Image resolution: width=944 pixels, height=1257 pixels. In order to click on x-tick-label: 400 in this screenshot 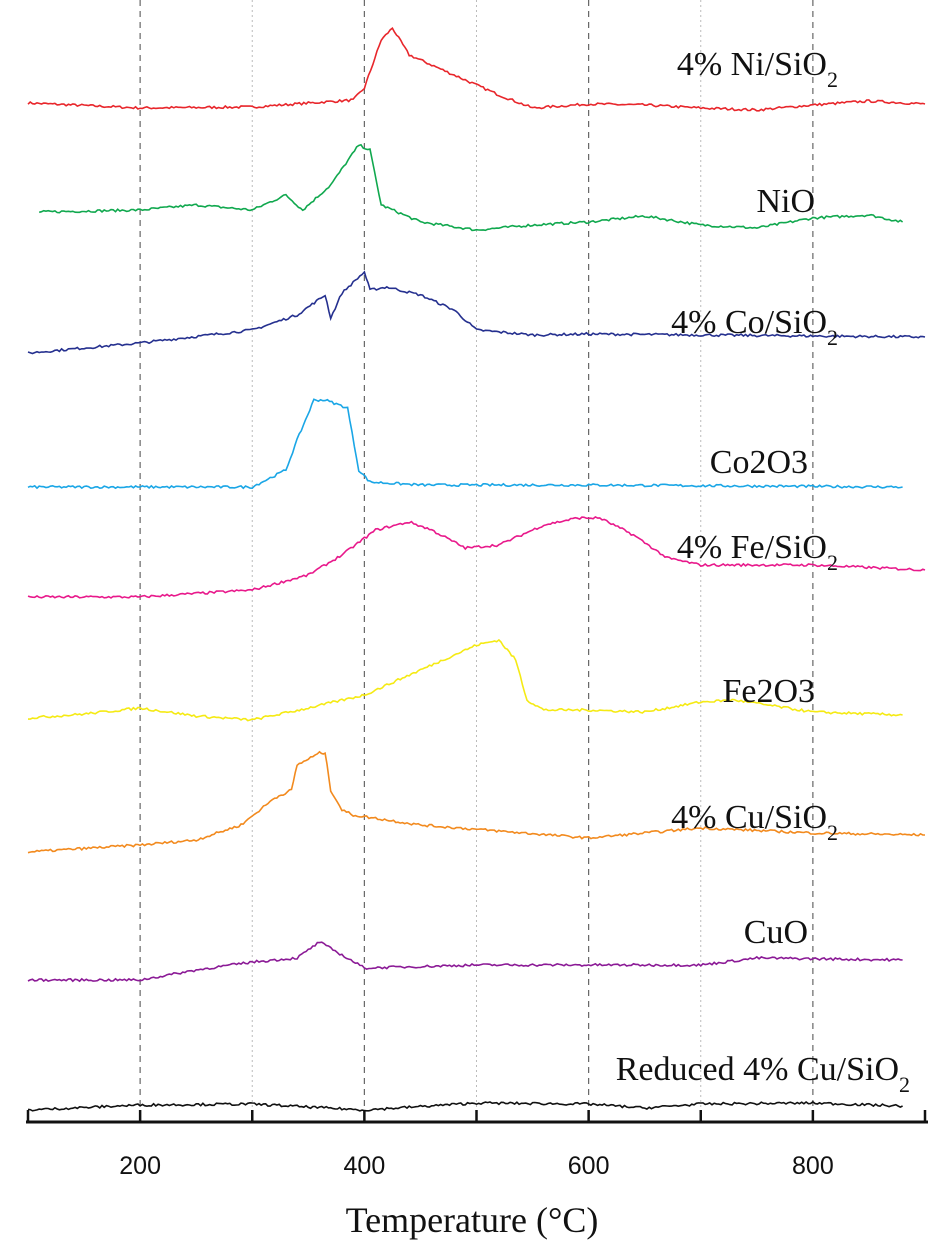, I will do `click(365, 1166)`.